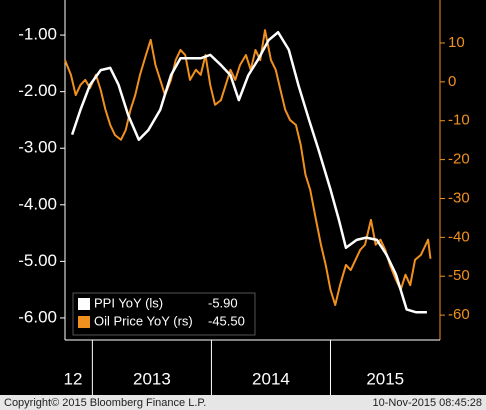 The width and height of the screenshot is (486, 410). Describe the element at coordinates (37, 316) in the screenshot. I see `y-tick-label: -6.00` at that location.